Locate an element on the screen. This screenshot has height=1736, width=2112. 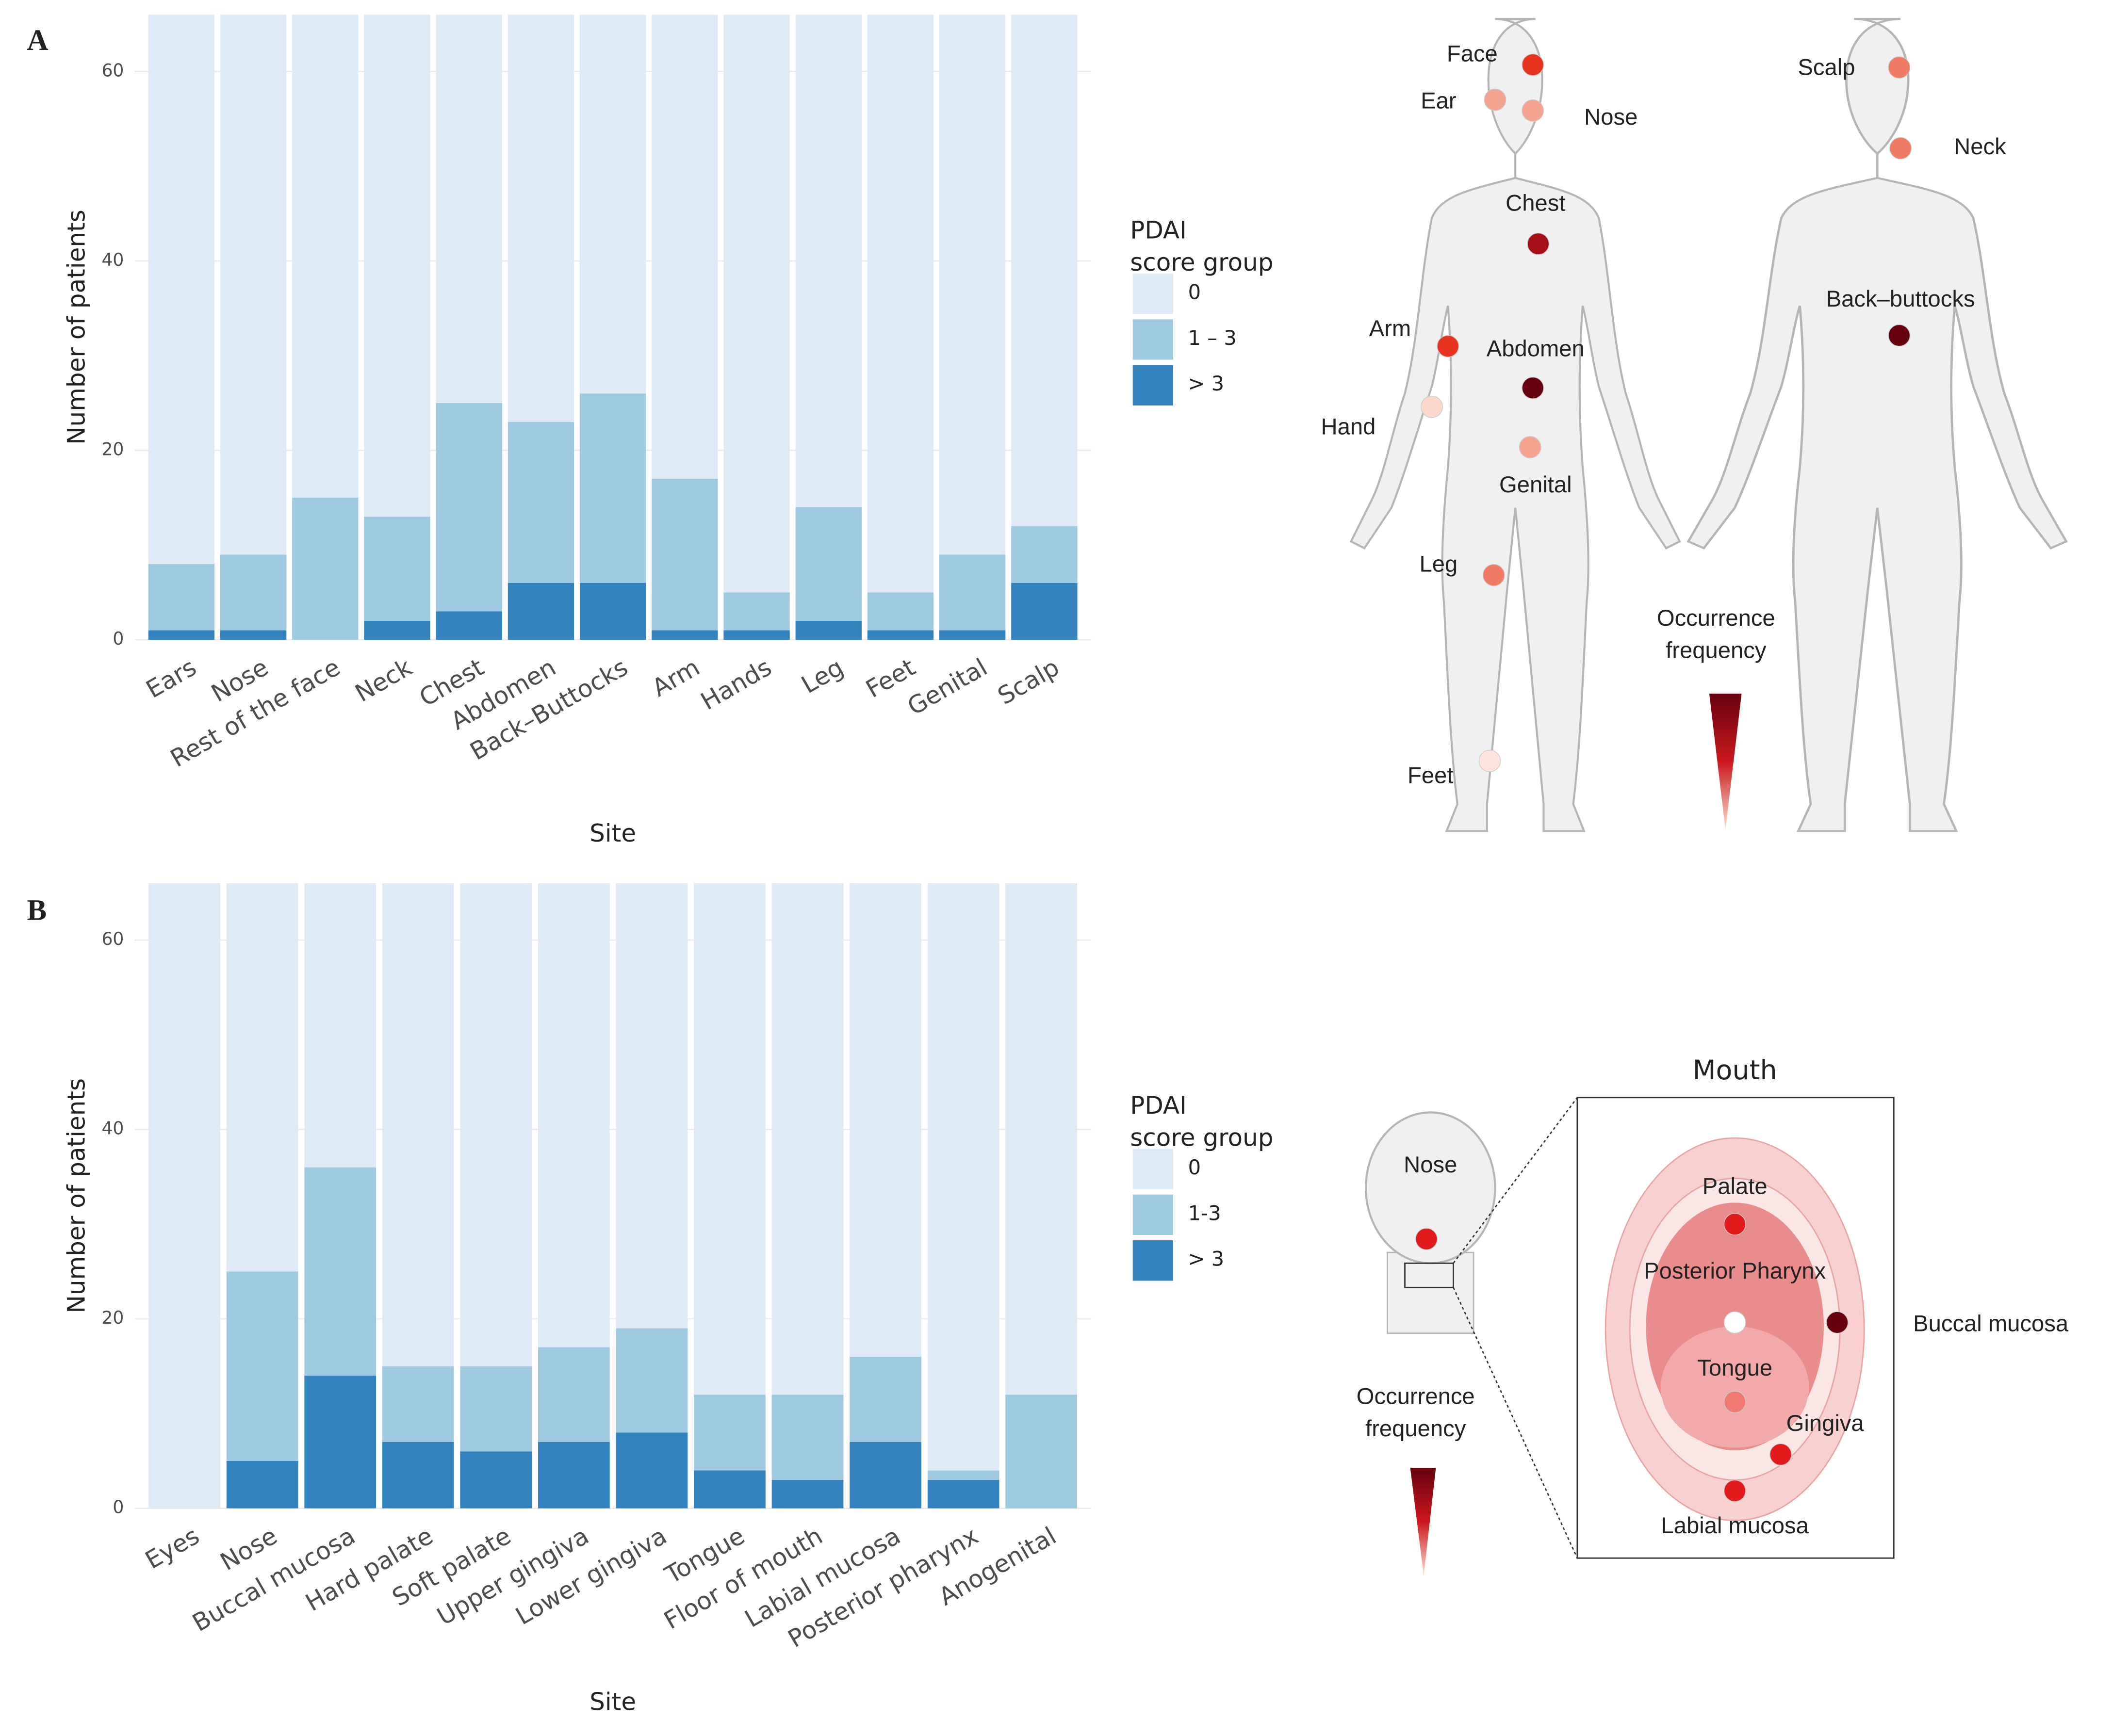
x-tick-label: Genital is located at coordinates (947, 687).